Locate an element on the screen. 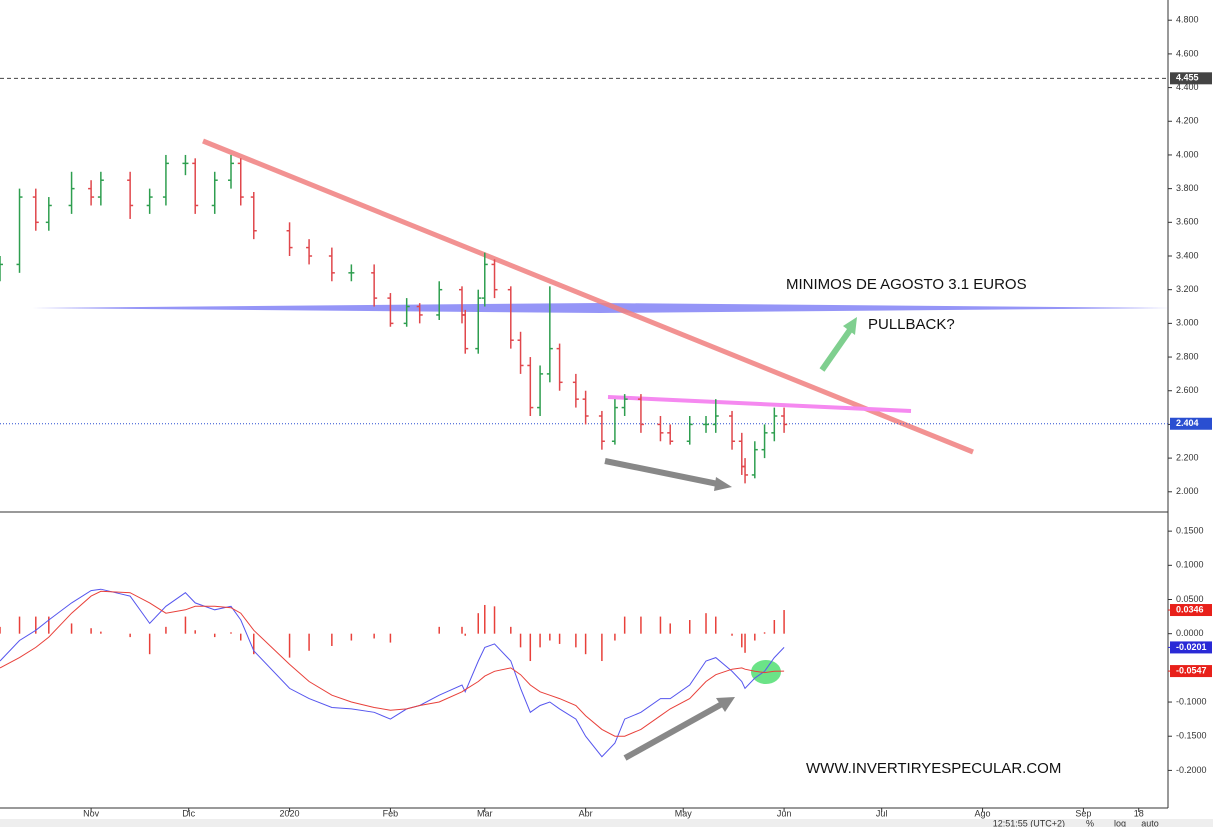  toolbar-button: % is located at coordinates (1090, 822).